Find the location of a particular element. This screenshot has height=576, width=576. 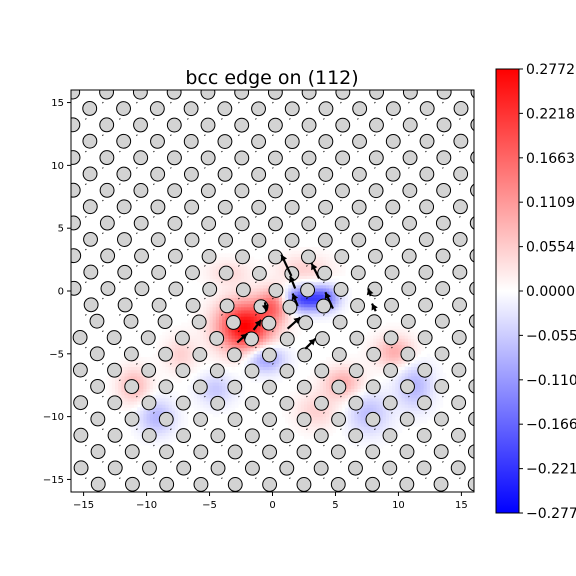

x-tick-label: −5 is located at coordinates (209, 505).